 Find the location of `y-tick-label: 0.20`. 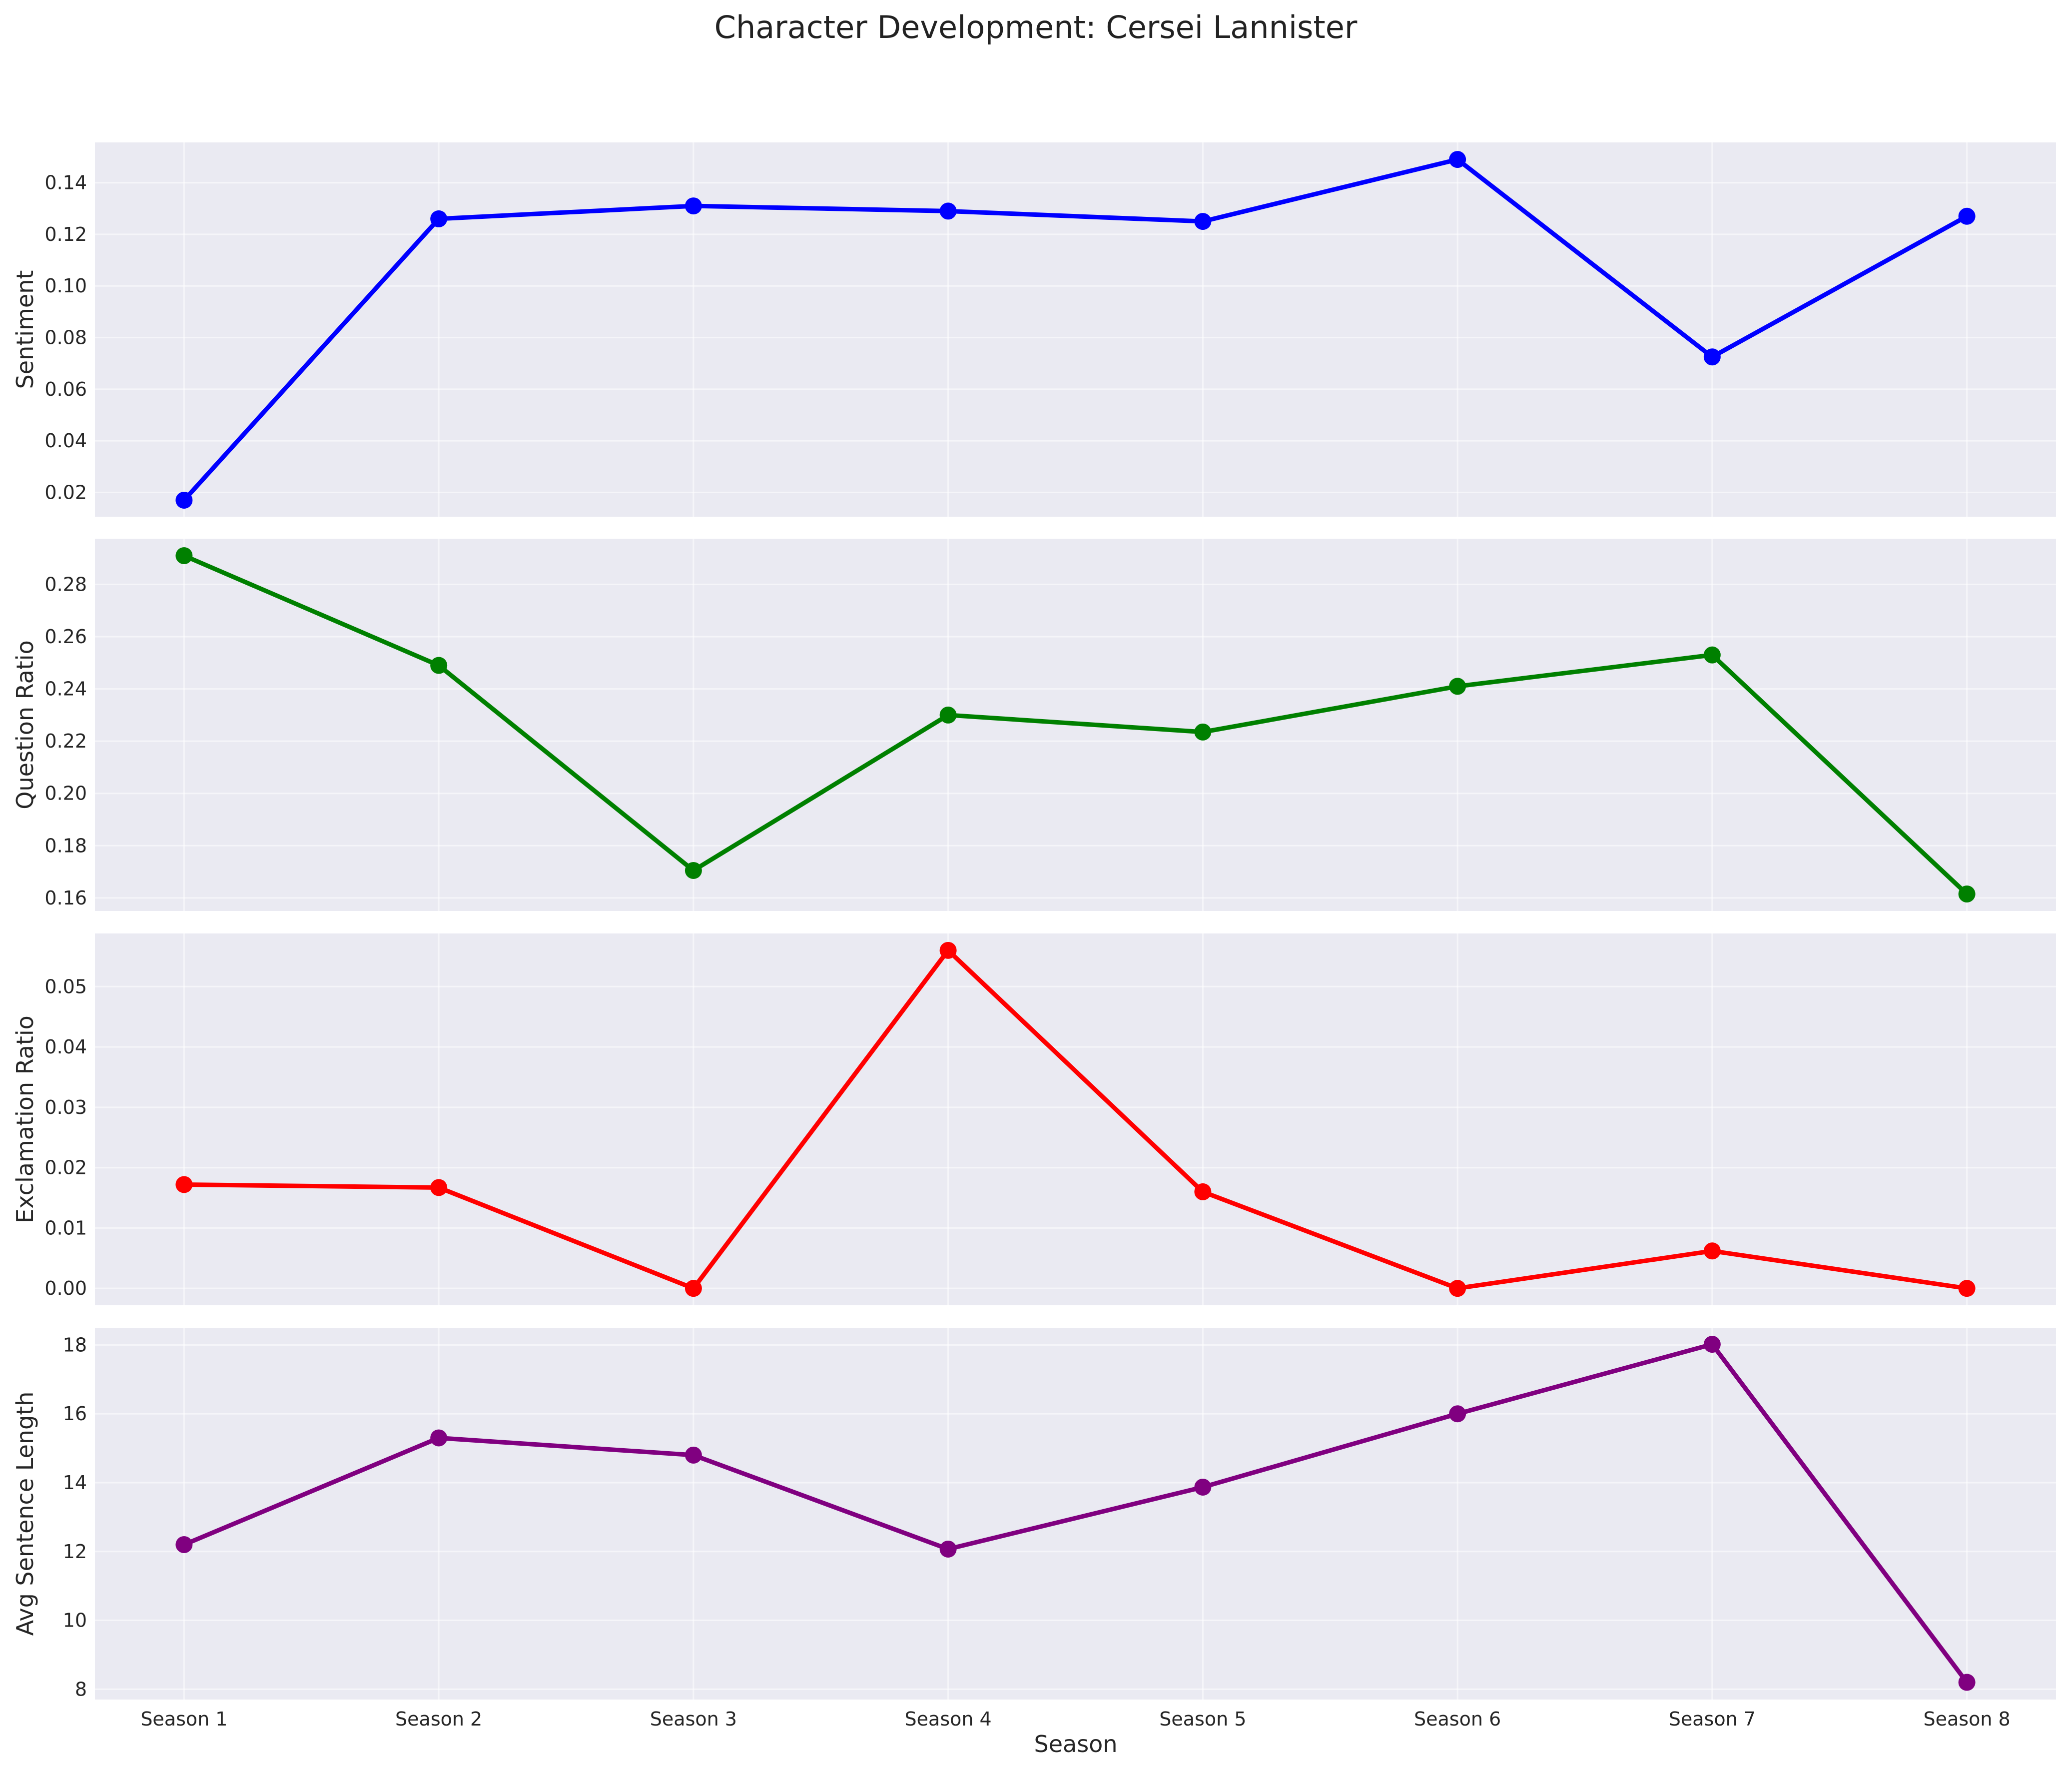

y-tick-label: 0.20 is located at coordinates (65, 794).